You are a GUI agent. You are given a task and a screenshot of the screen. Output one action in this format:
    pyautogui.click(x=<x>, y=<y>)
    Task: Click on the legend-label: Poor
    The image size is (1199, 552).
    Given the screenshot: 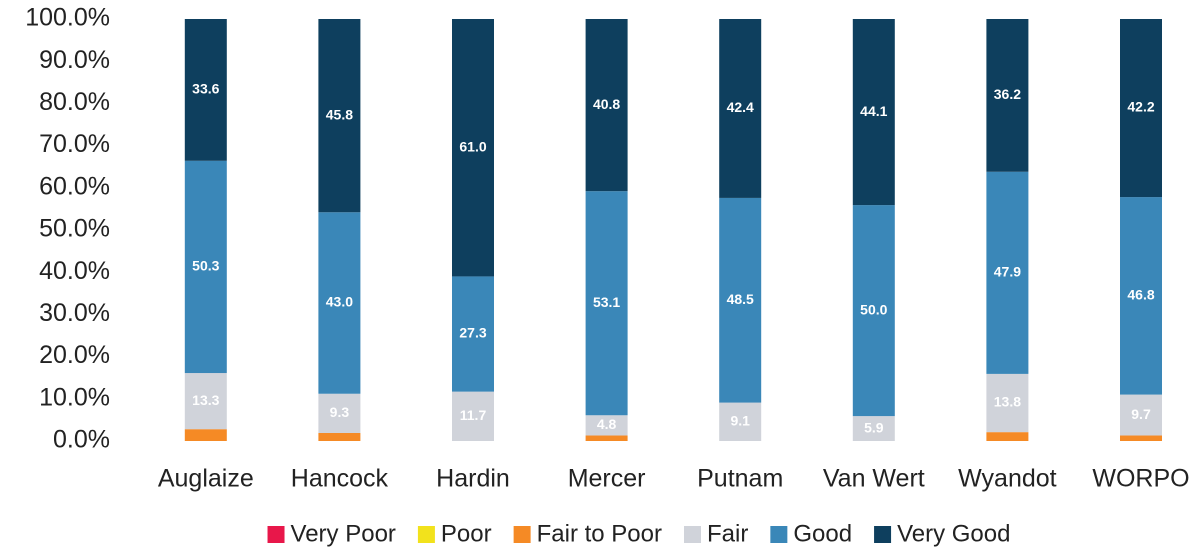 What is the action you would take?
    pyautogui.click(x=466, y=533)
    